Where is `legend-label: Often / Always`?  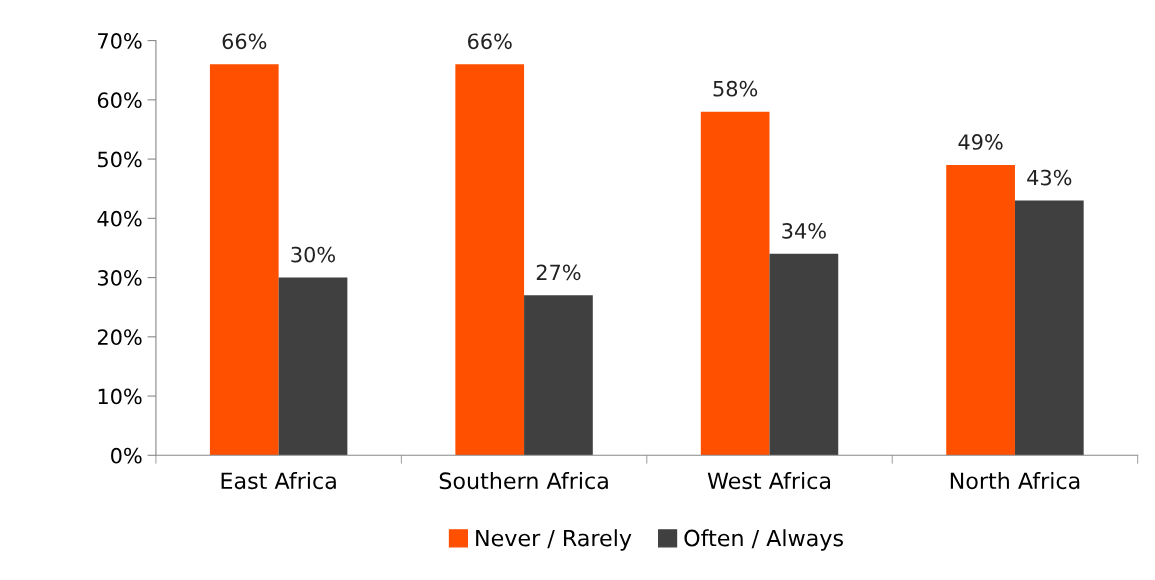 legend-label: Often / Always is located at coordinates (763, 540).